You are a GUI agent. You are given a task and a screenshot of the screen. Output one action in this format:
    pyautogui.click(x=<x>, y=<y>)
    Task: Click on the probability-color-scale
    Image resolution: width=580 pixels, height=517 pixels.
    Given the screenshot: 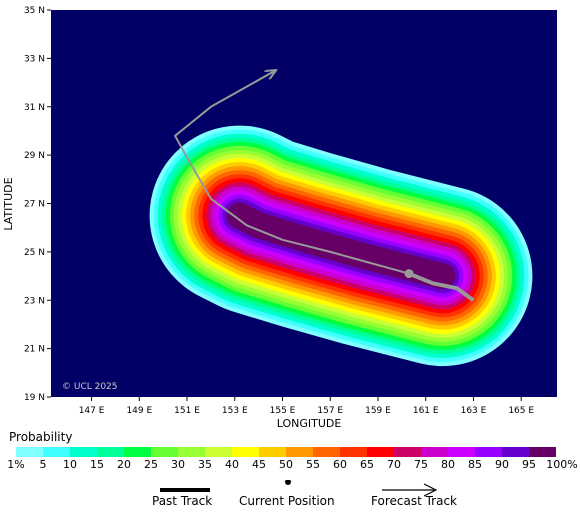 What is the action you would take?
    pyautogui.click(x=286, y=452)
    